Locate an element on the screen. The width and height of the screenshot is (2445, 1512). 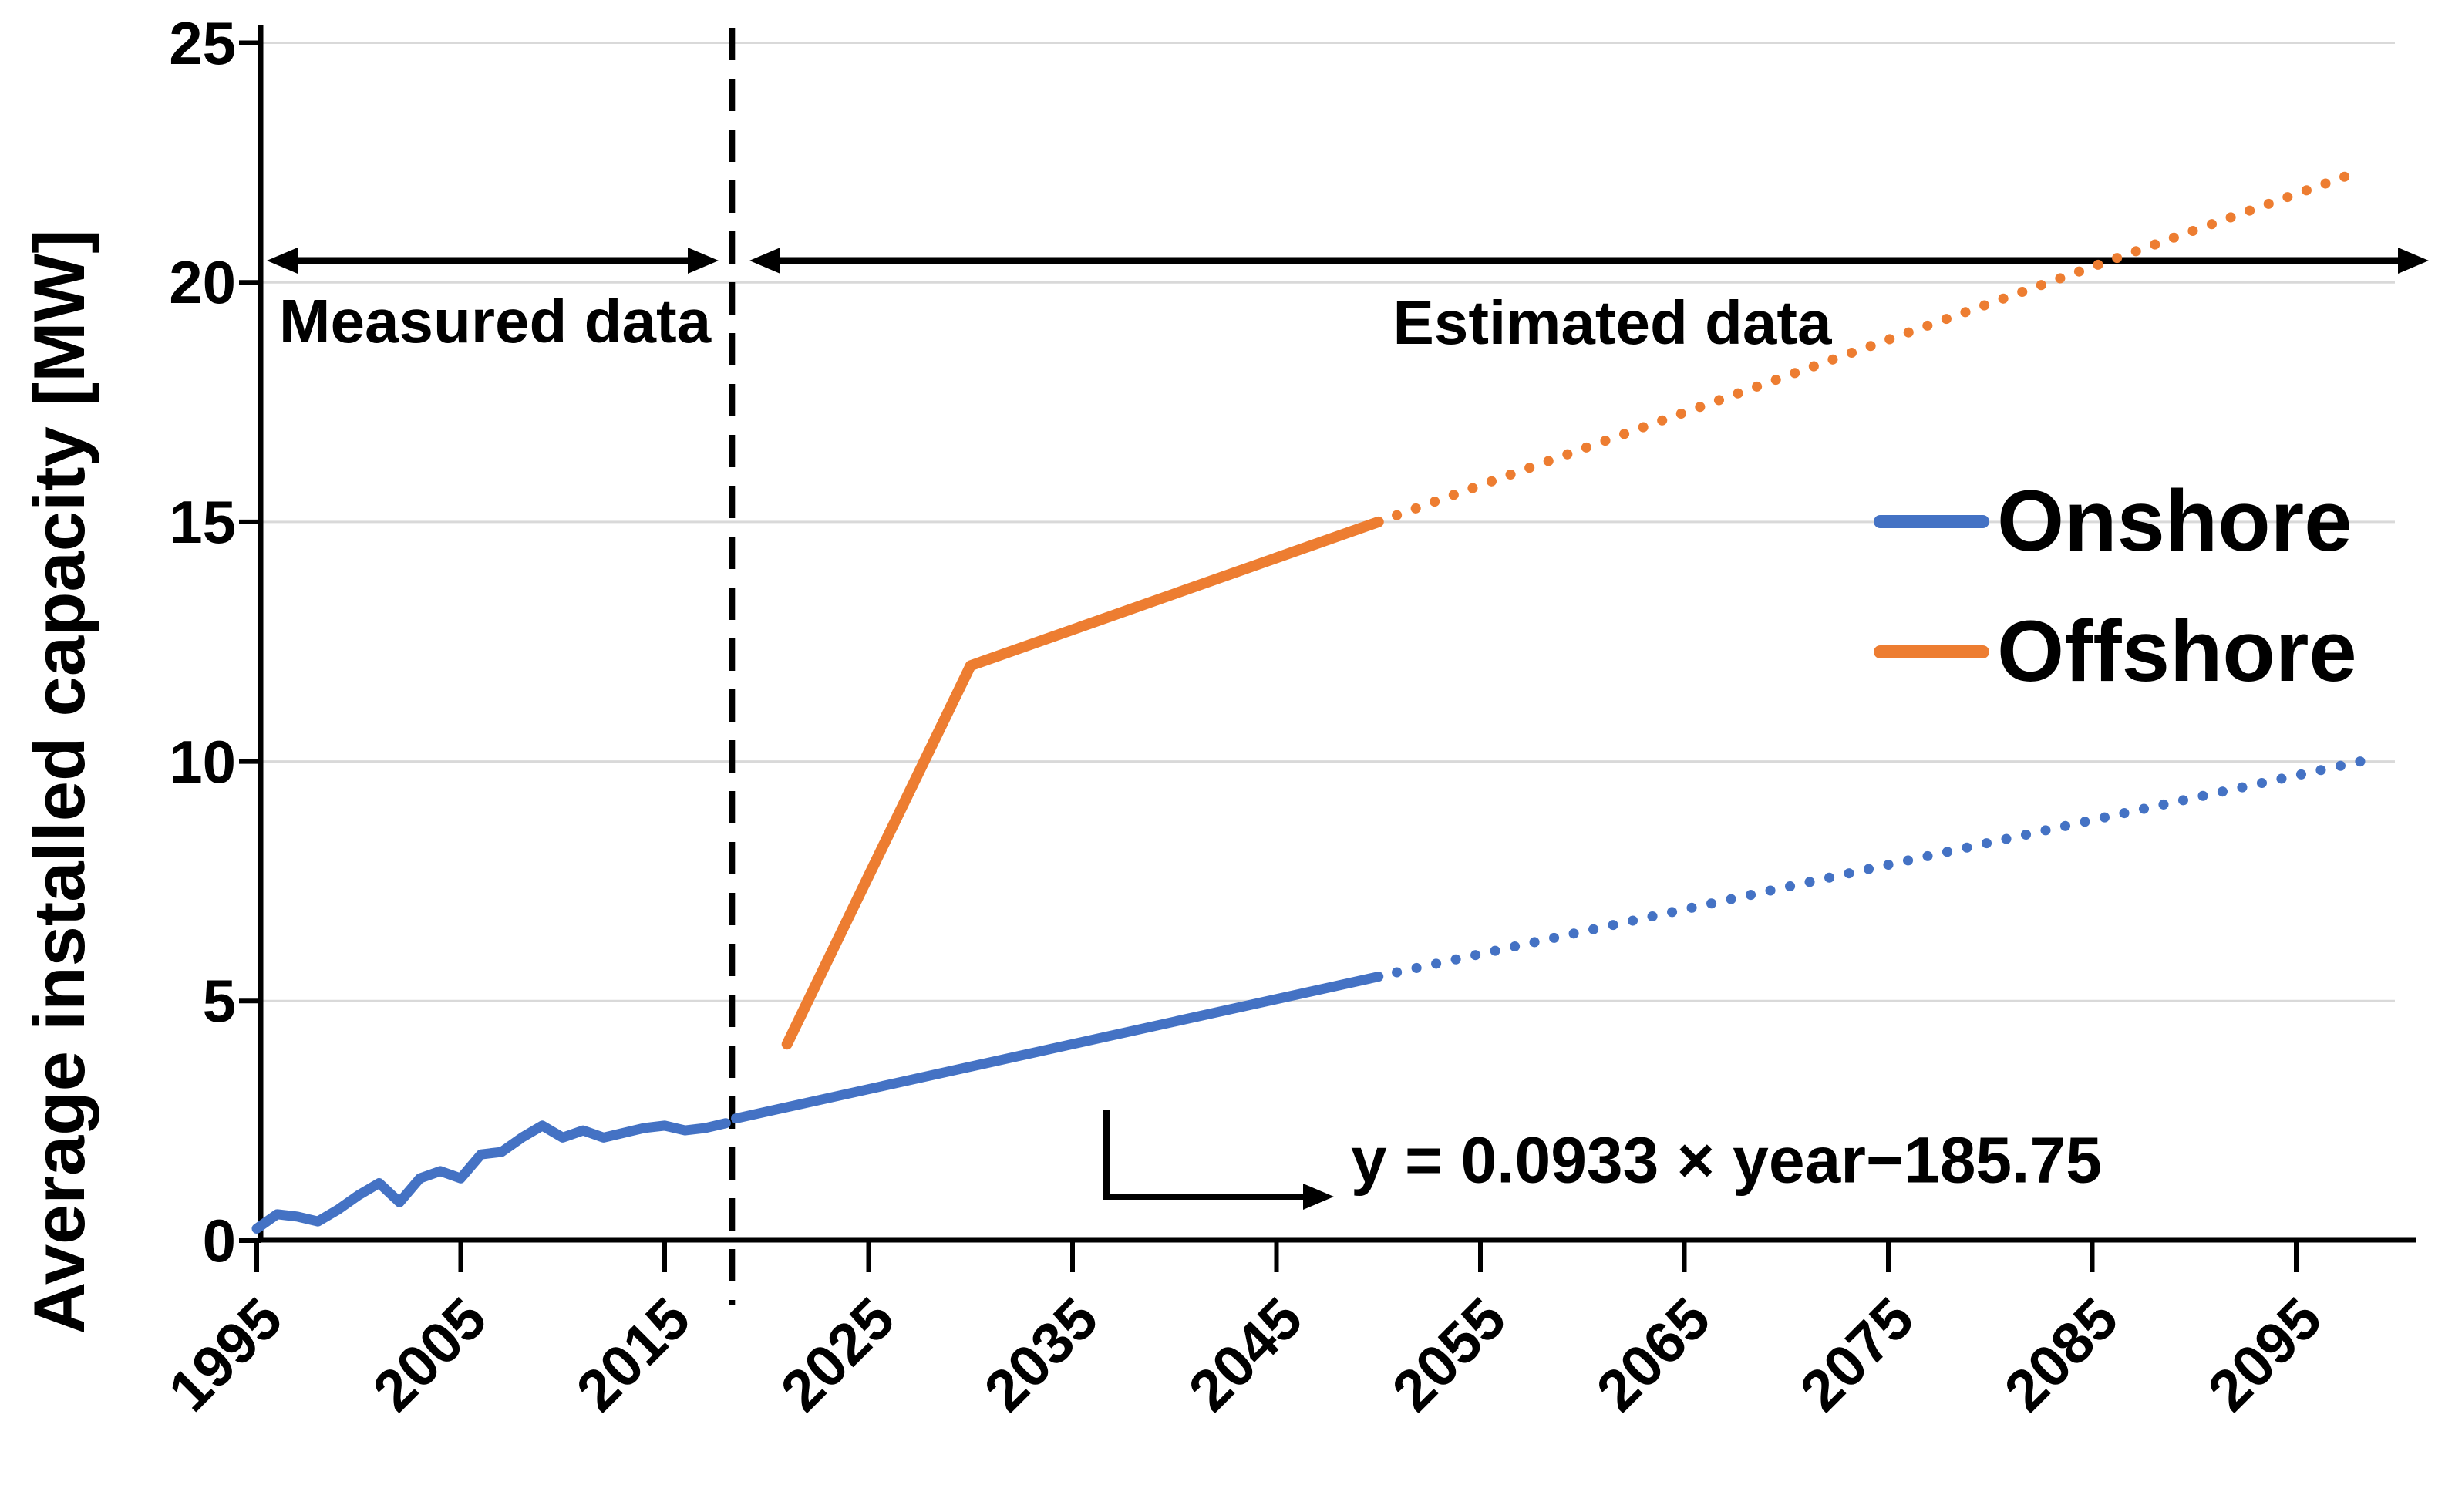
measured-data-label: Measured data is located at coordinates (495, 321).